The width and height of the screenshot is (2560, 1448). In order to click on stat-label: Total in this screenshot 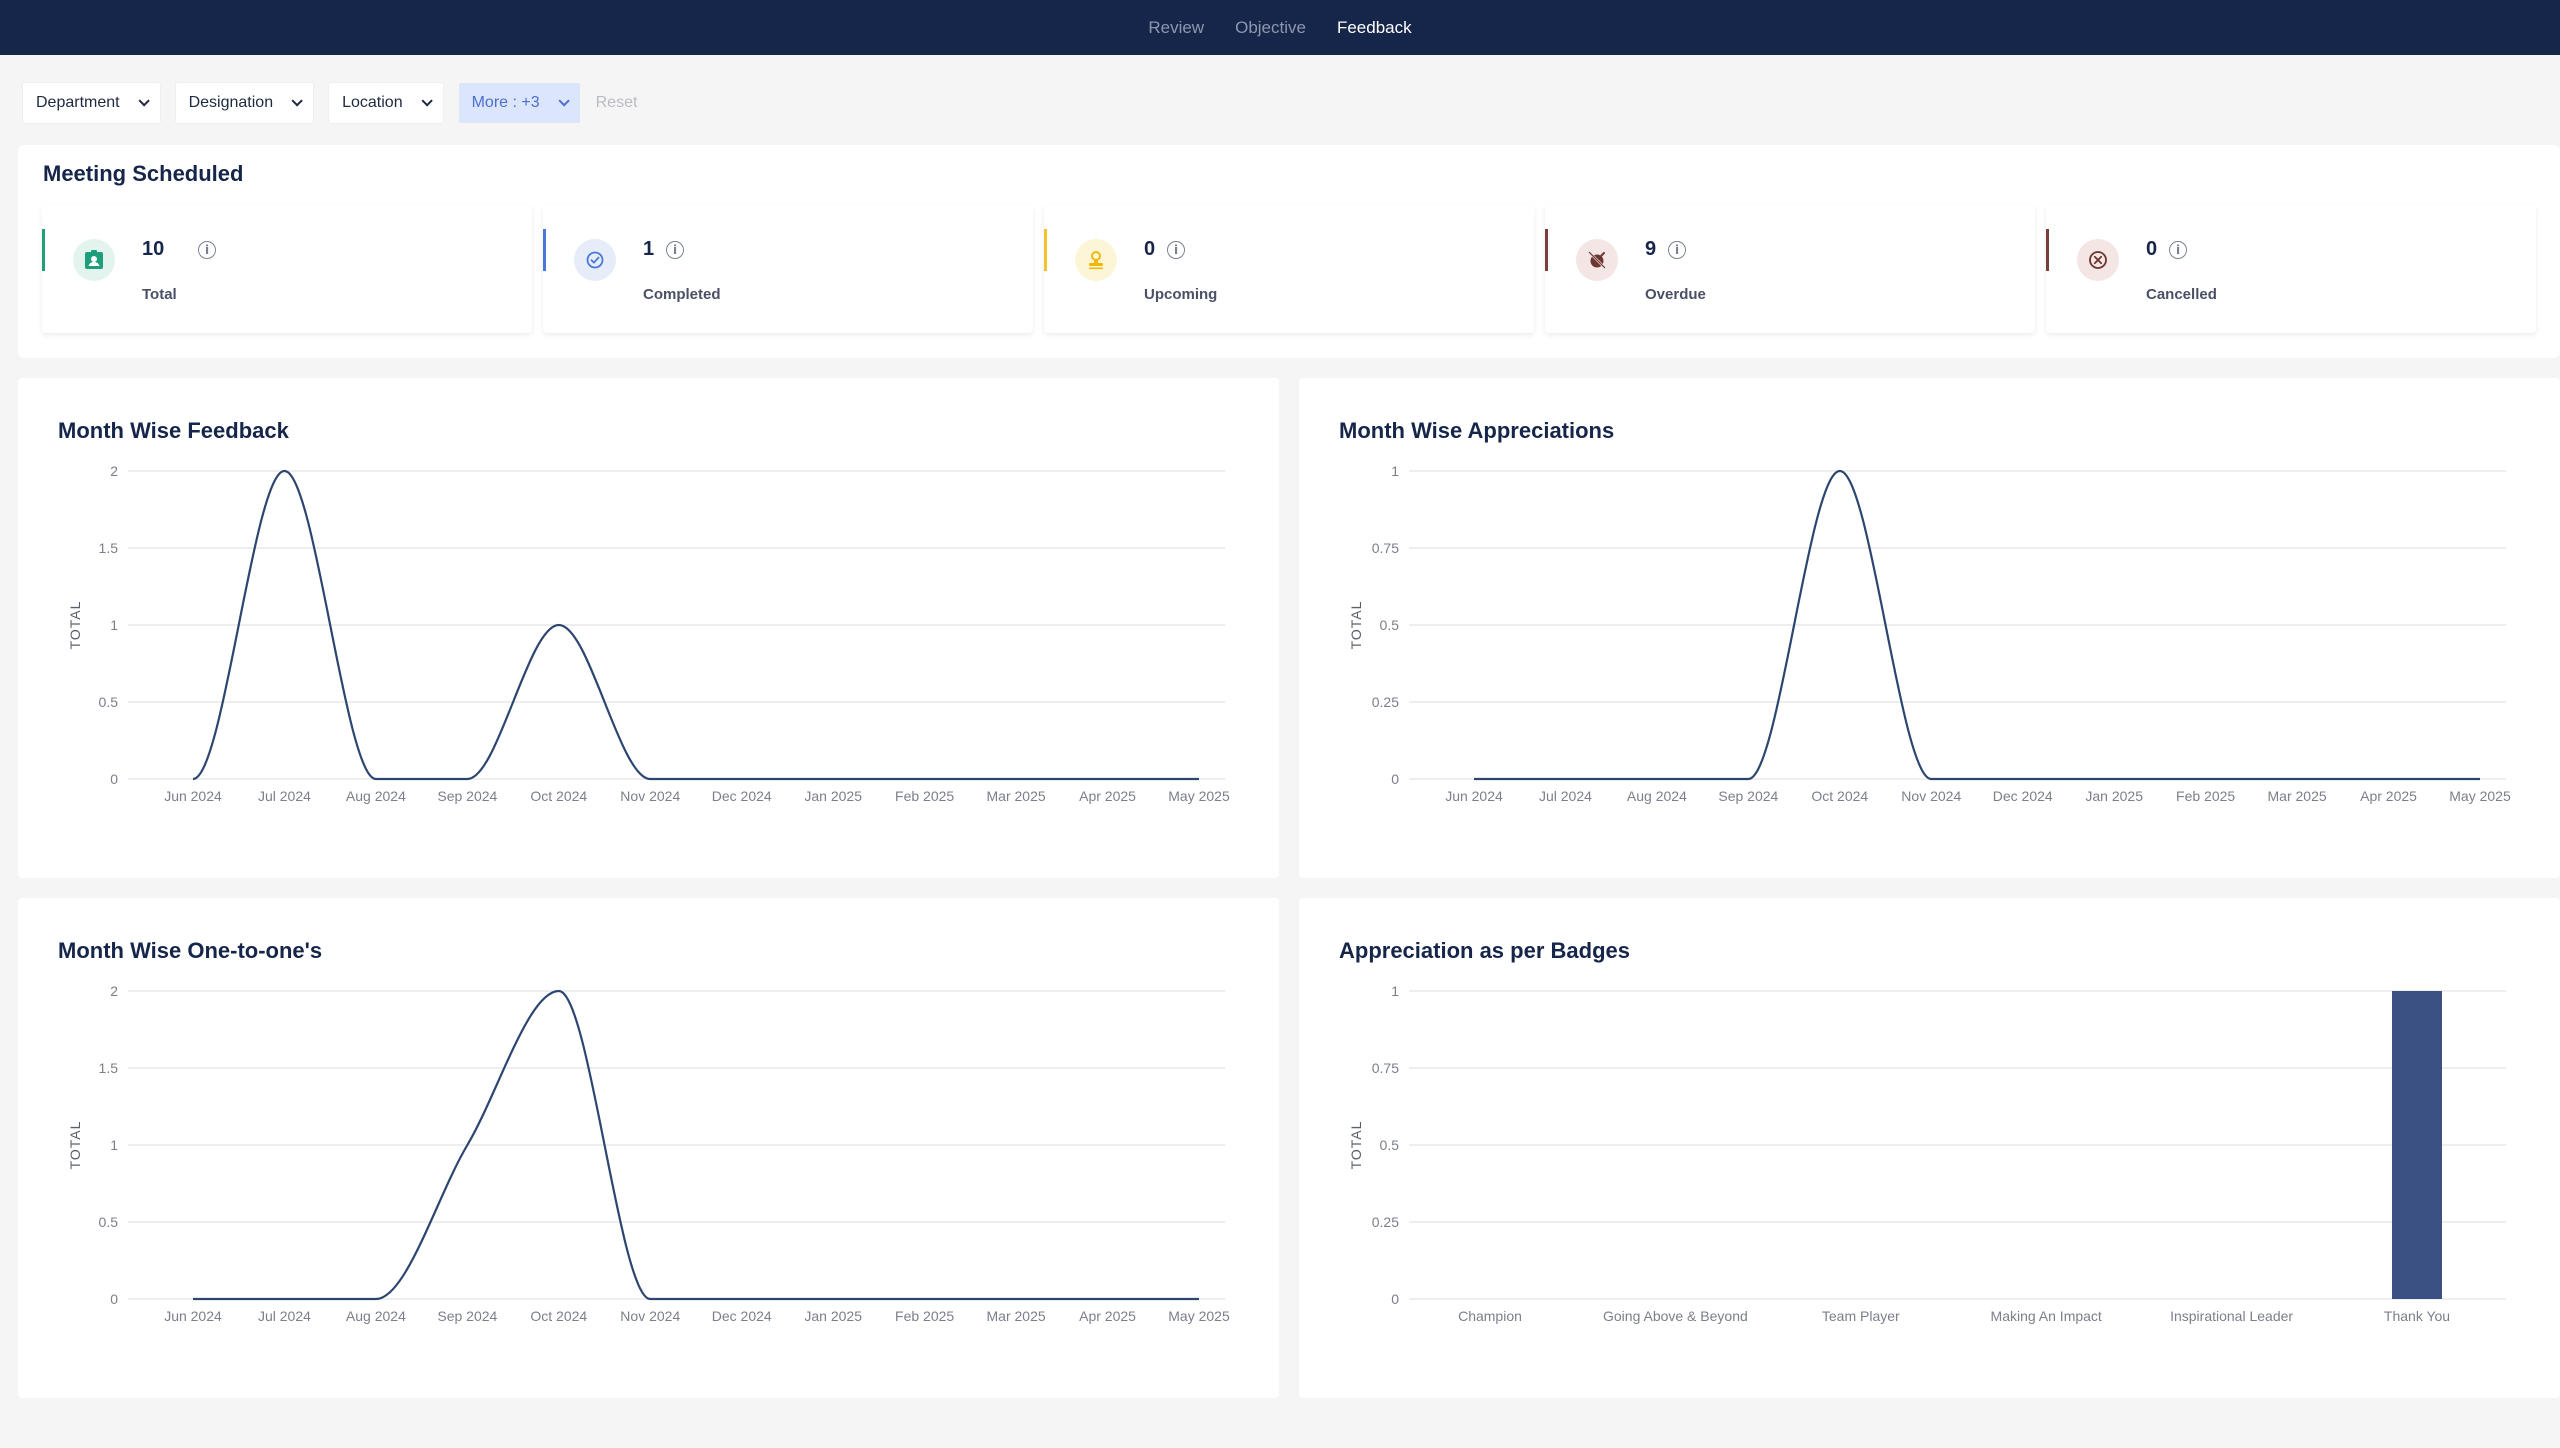, I will do `click(159, 294)`.